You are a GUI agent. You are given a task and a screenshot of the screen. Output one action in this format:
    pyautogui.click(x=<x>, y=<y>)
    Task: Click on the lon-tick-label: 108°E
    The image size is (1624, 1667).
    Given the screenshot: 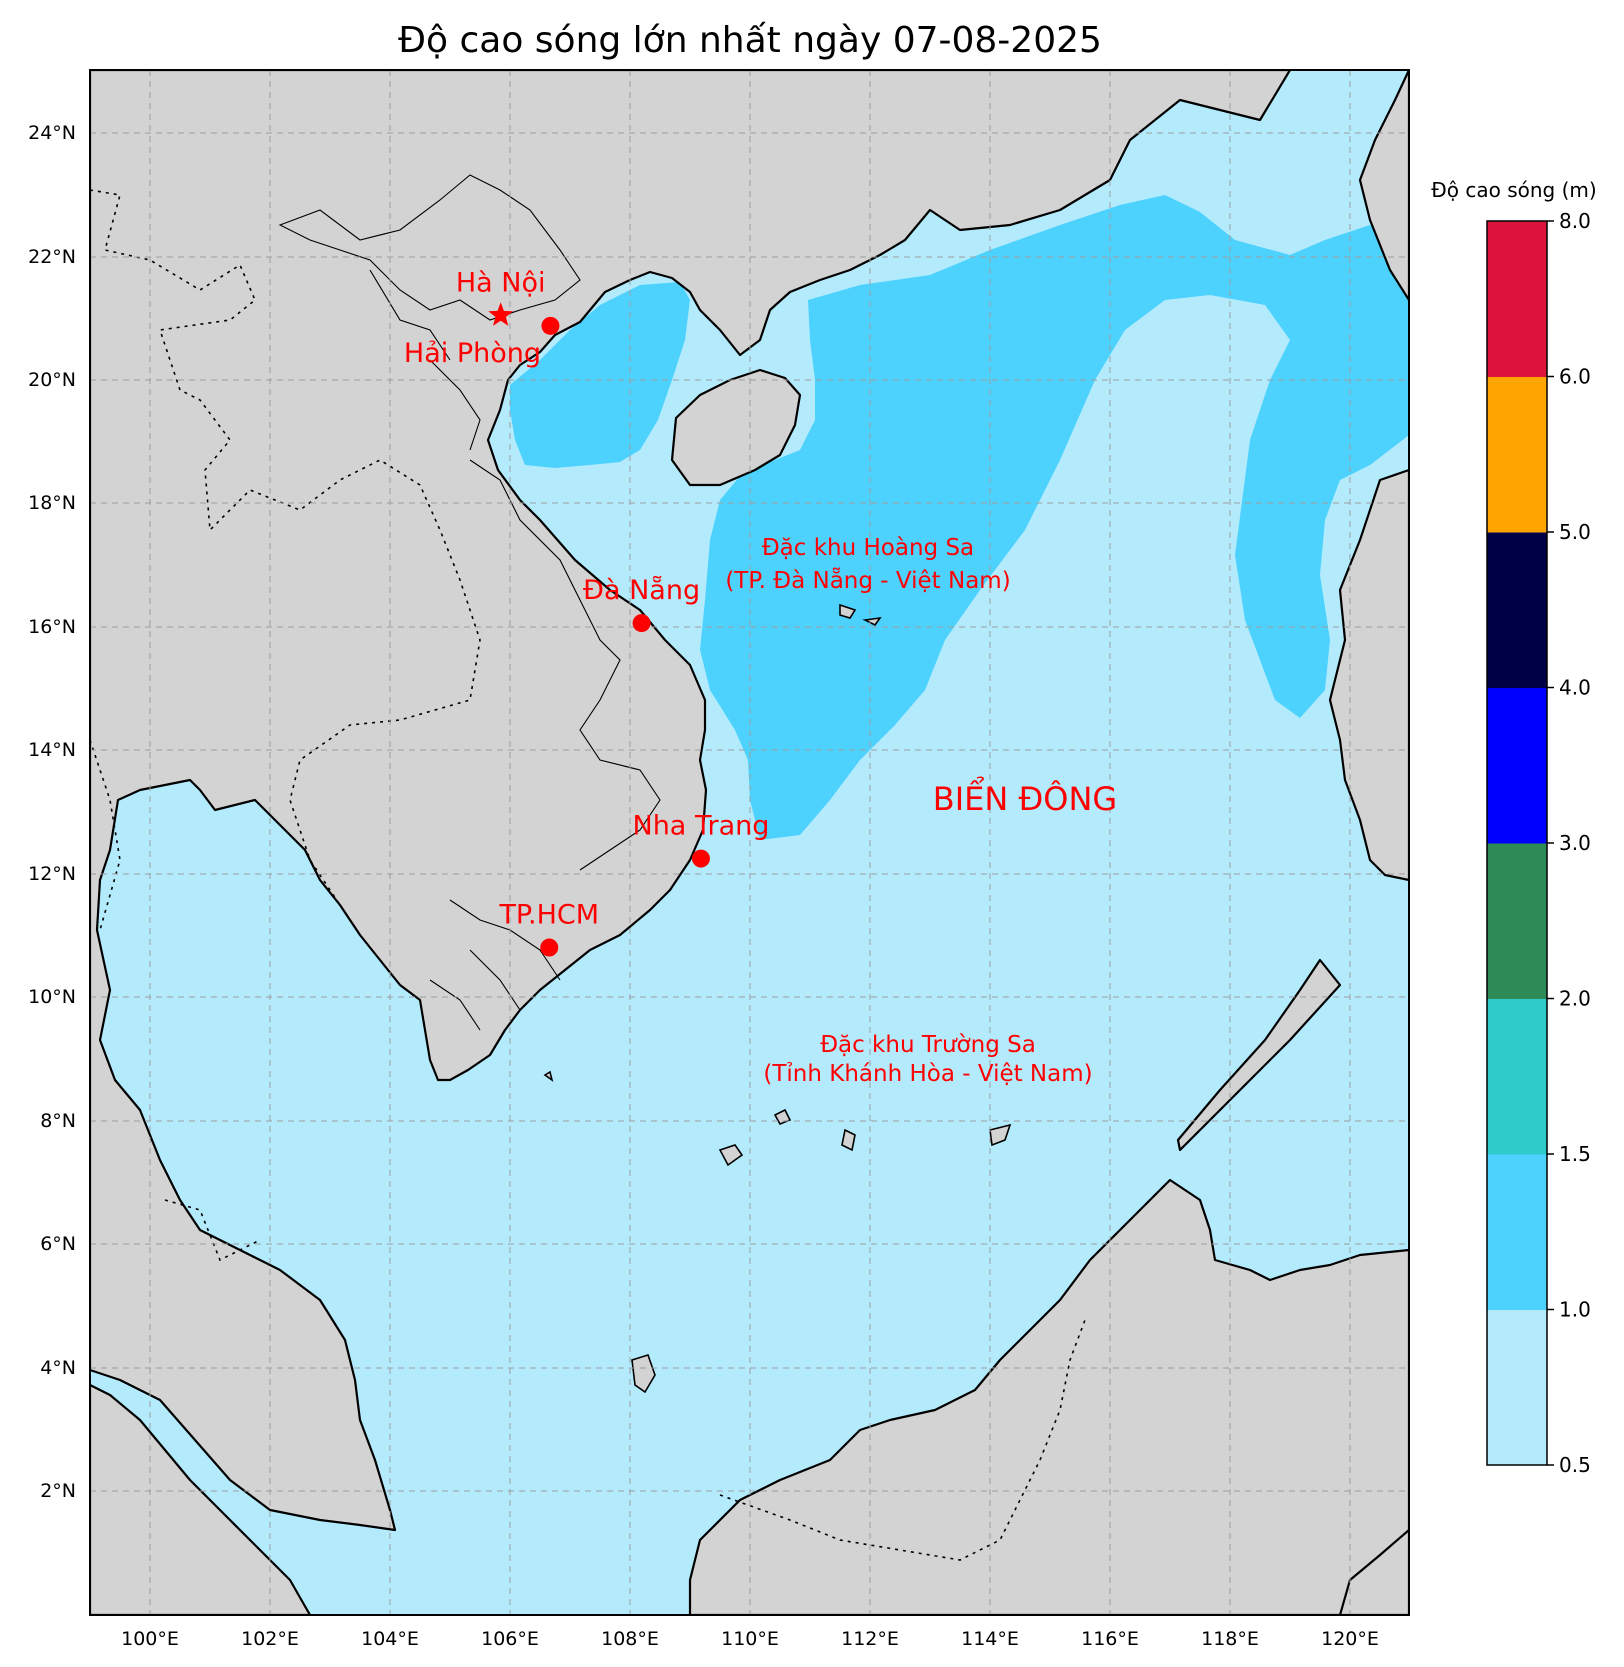 What is the action you would take?
    pyautogui.click(x=630, y=1639)
    